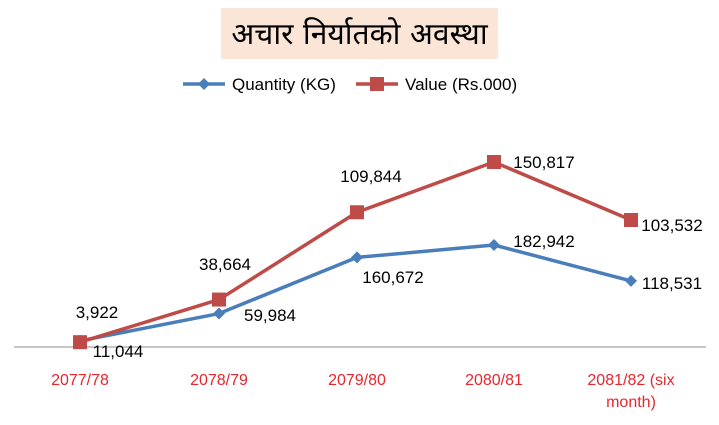 This screenshot has height=425, width=719. What do you see at coordinates (350, 84) in the screenshot?
I see `legend: Quantity (KG) Value (Rs.000)` at bounding box center [350, 84].